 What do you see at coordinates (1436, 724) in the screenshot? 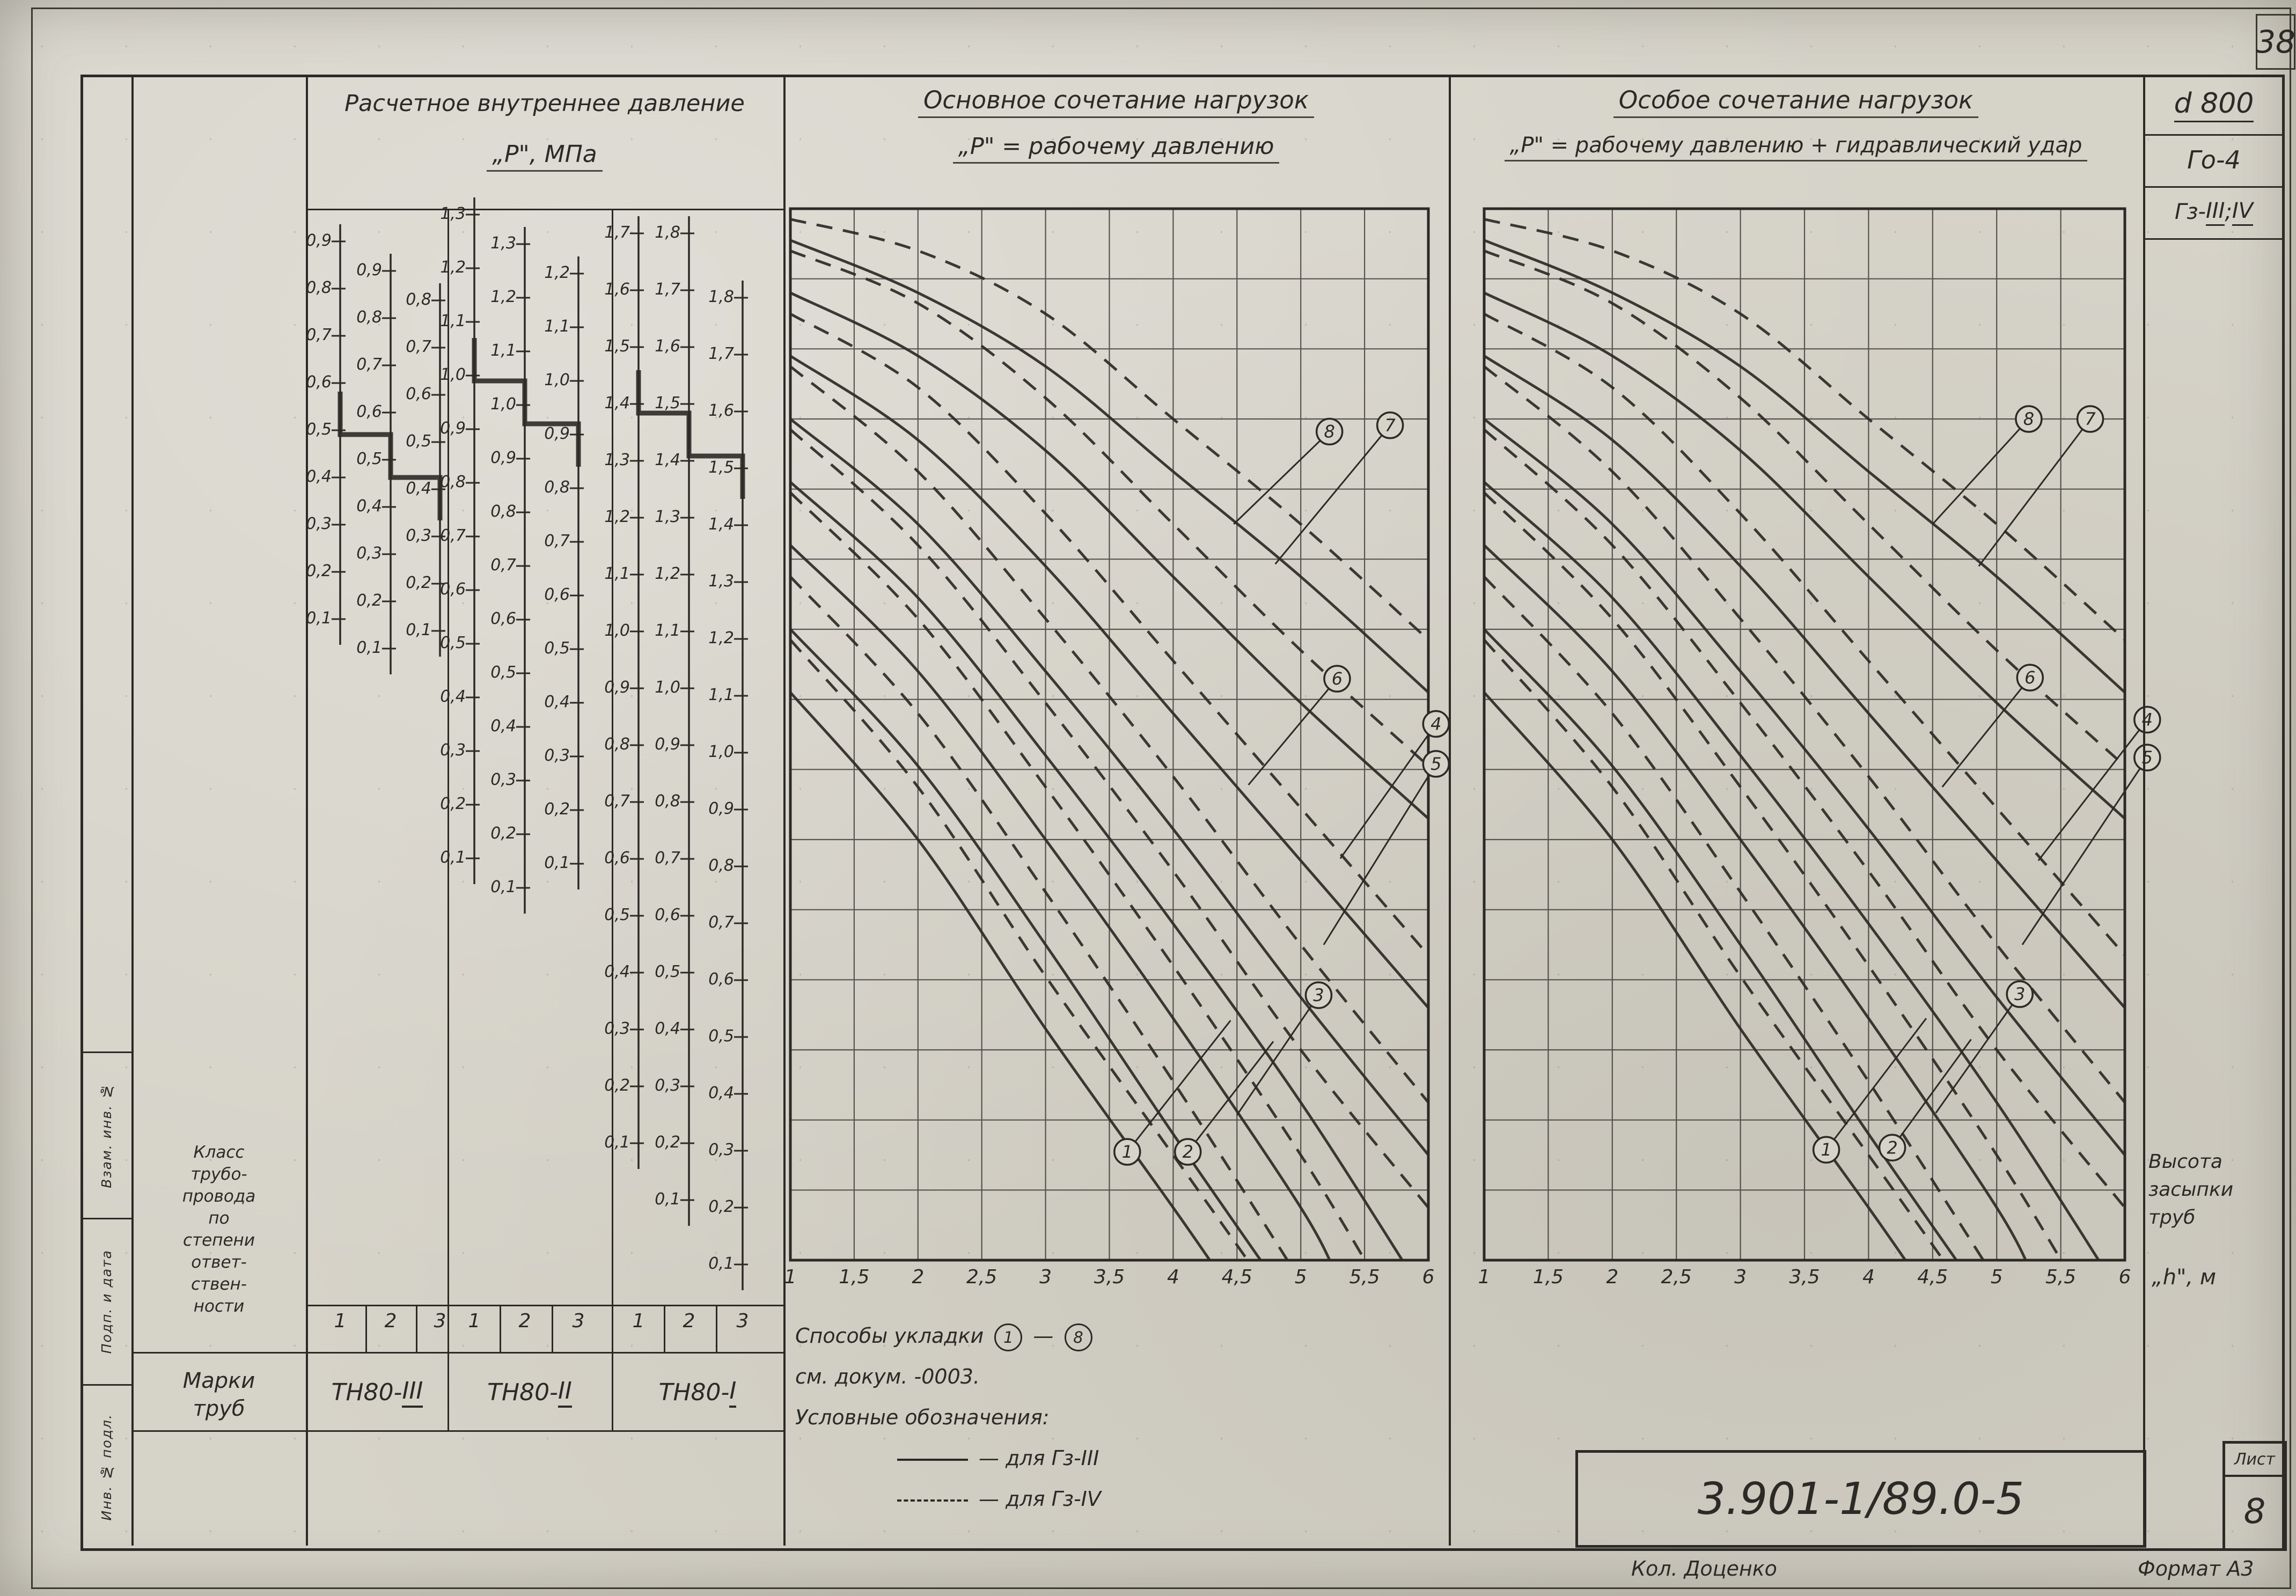
I see `callout-number: 4` at bounding box center [1436, 724].